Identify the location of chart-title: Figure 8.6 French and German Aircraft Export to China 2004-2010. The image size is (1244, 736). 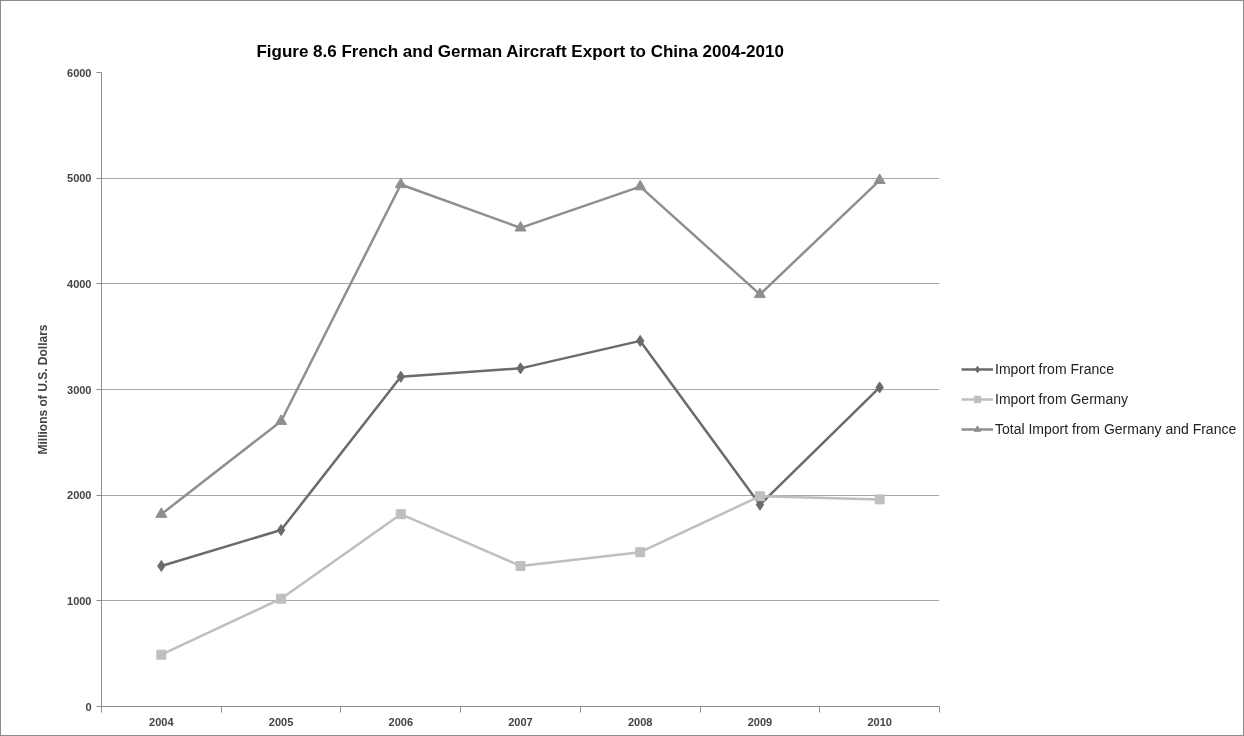
(520, 51).